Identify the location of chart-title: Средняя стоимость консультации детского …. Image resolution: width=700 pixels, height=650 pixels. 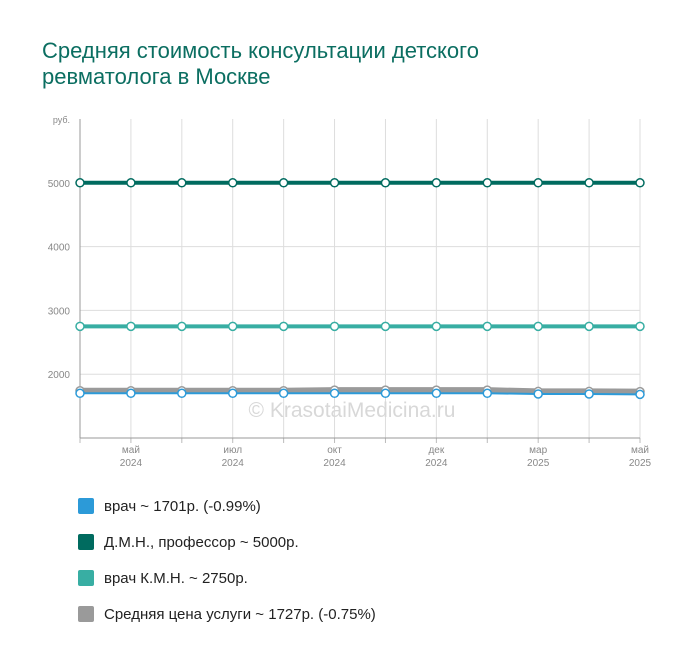
(260, 63).